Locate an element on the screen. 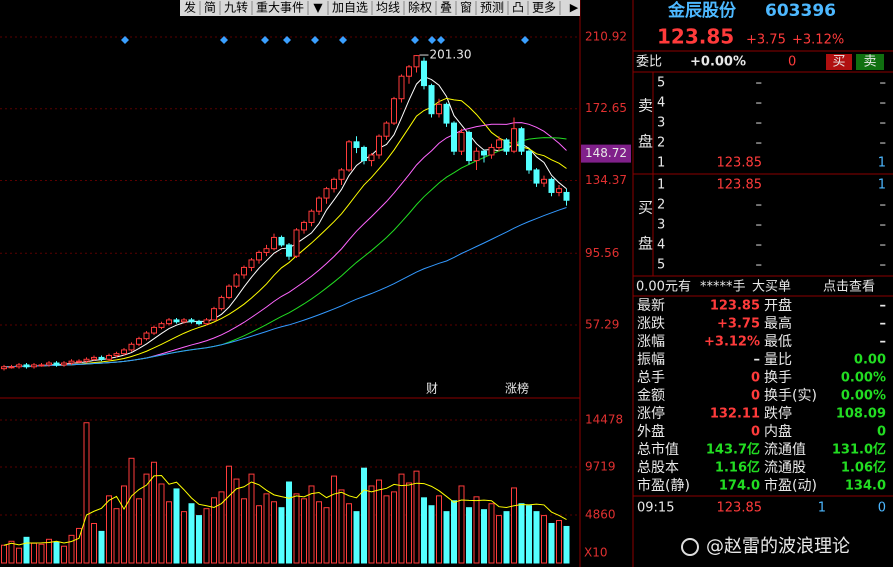  toolbar-icon: ▶ is located at coordinates (574, 7).